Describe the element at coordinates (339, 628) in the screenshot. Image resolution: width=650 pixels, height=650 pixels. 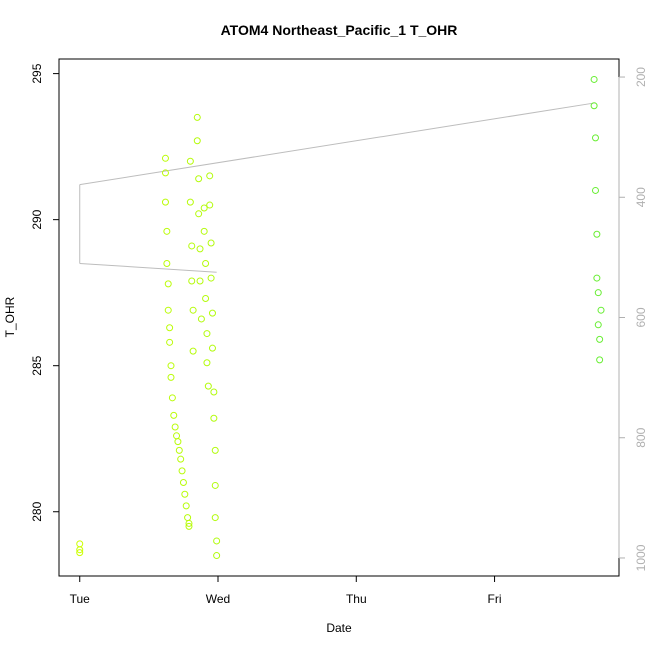
I see `x-axis-label: Date` at that location.